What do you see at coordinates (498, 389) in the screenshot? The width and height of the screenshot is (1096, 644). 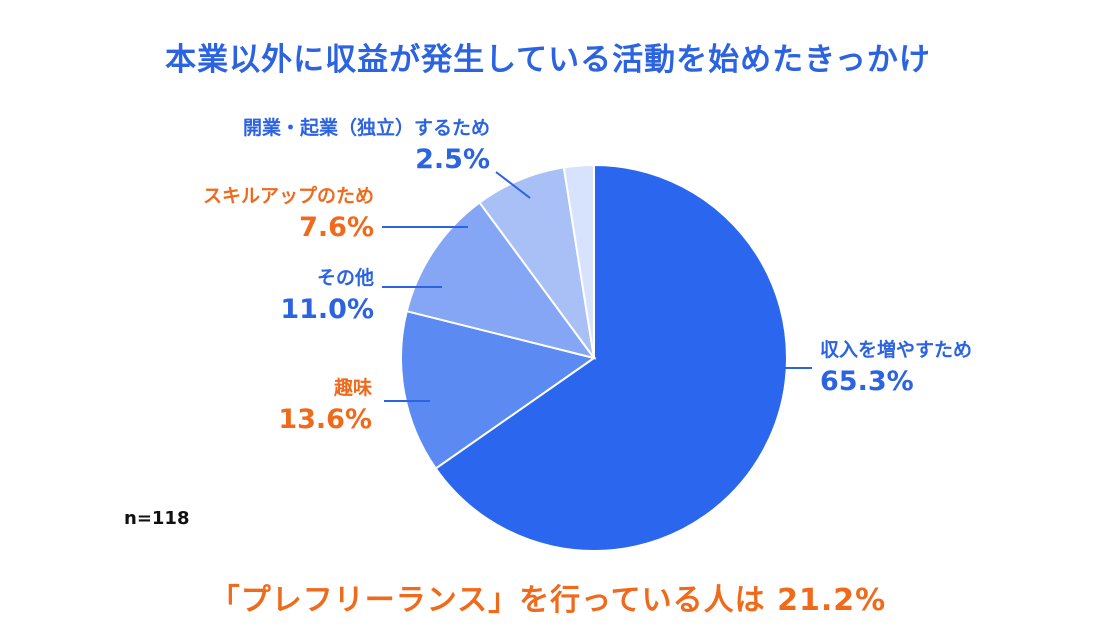 I see `pie-slice-hobby` at bounding box center [498, 389].